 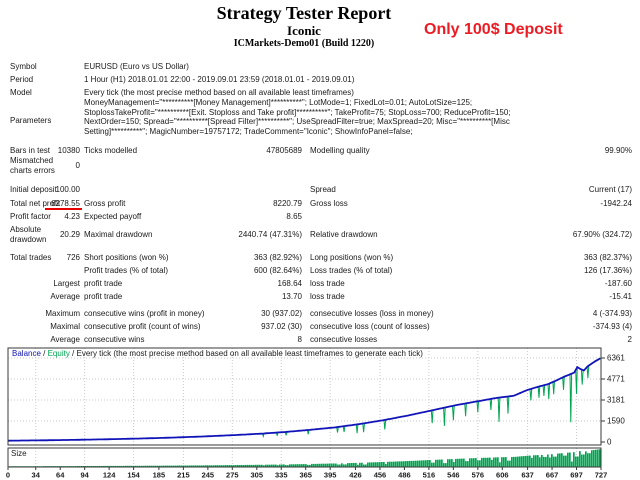 I want to click on info-label: Parameters, so click(x=31, y=120).